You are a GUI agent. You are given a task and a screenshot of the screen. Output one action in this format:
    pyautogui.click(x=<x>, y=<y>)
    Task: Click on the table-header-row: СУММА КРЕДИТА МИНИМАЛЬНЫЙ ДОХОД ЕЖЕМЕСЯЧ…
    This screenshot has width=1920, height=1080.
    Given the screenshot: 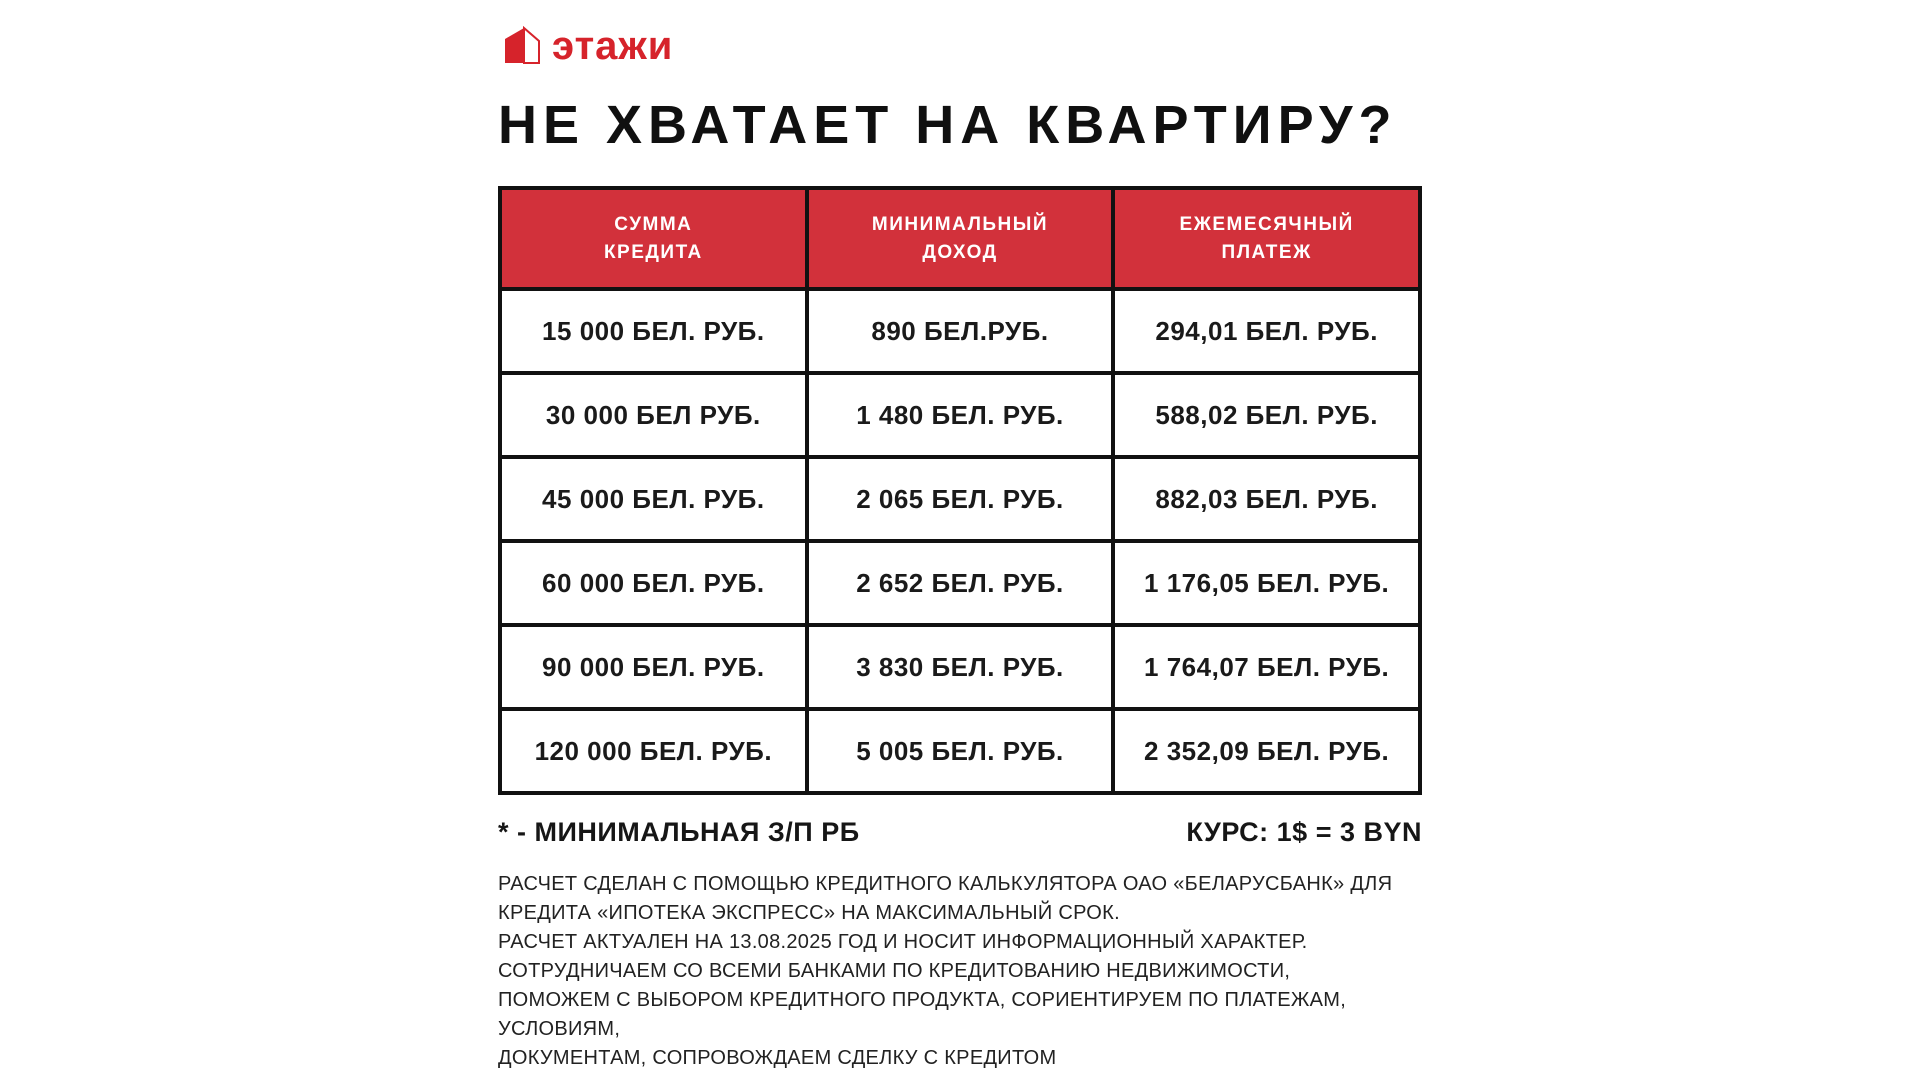 What is the action you would take?
    pyautogui.click(x=960, y=238)
    